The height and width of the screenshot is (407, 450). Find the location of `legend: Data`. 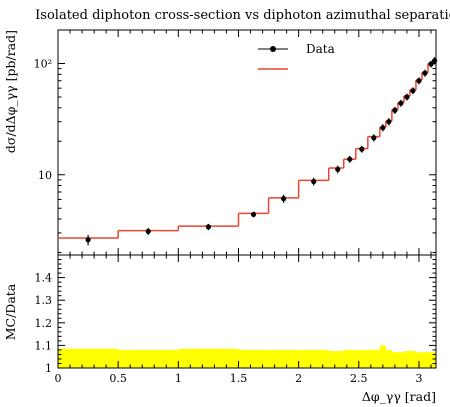

legend: Data is located at coordinates (296, 56).